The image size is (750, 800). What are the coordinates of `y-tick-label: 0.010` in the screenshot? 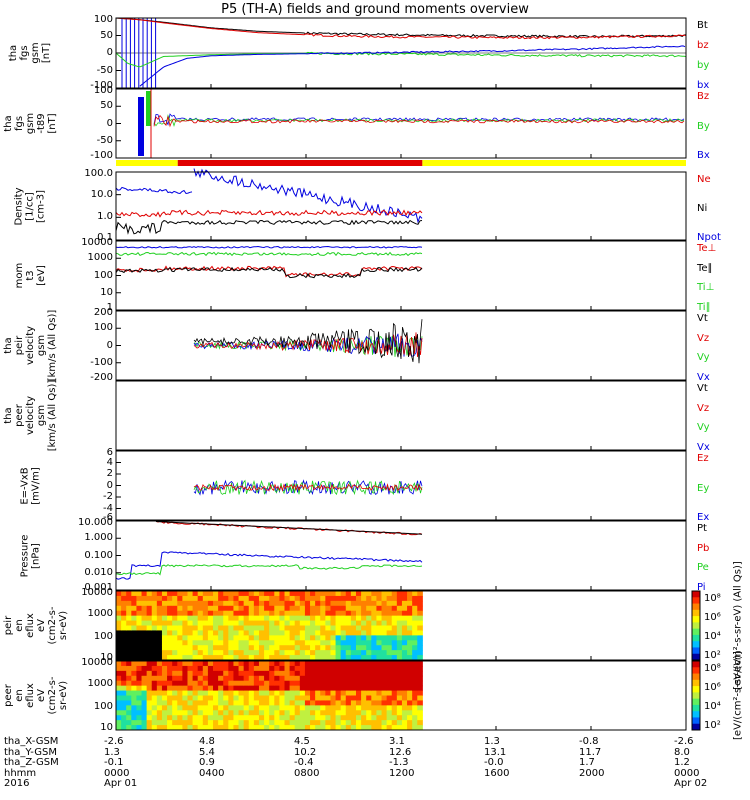 It's located at (98, 572).